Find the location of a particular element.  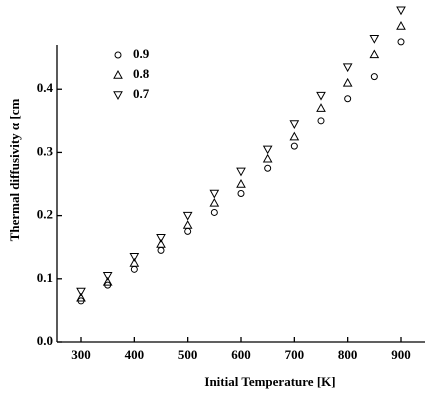

y-tick-label: 0.4 is located at coordinates (45, 87).